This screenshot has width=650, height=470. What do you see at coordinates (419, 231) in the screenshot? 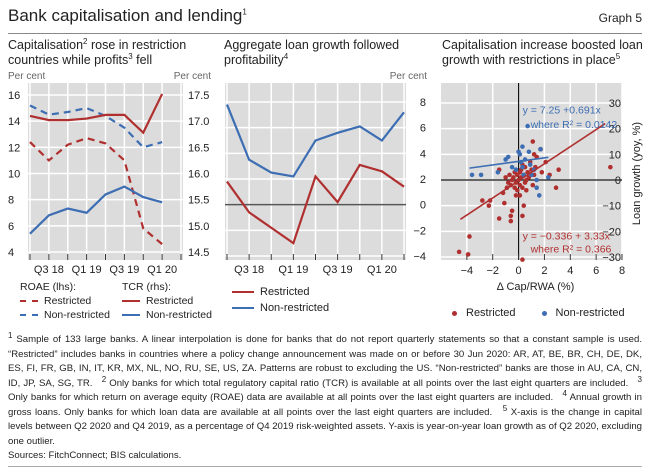
I see `y-tick-label: −2` at bounding box center [419, 231].